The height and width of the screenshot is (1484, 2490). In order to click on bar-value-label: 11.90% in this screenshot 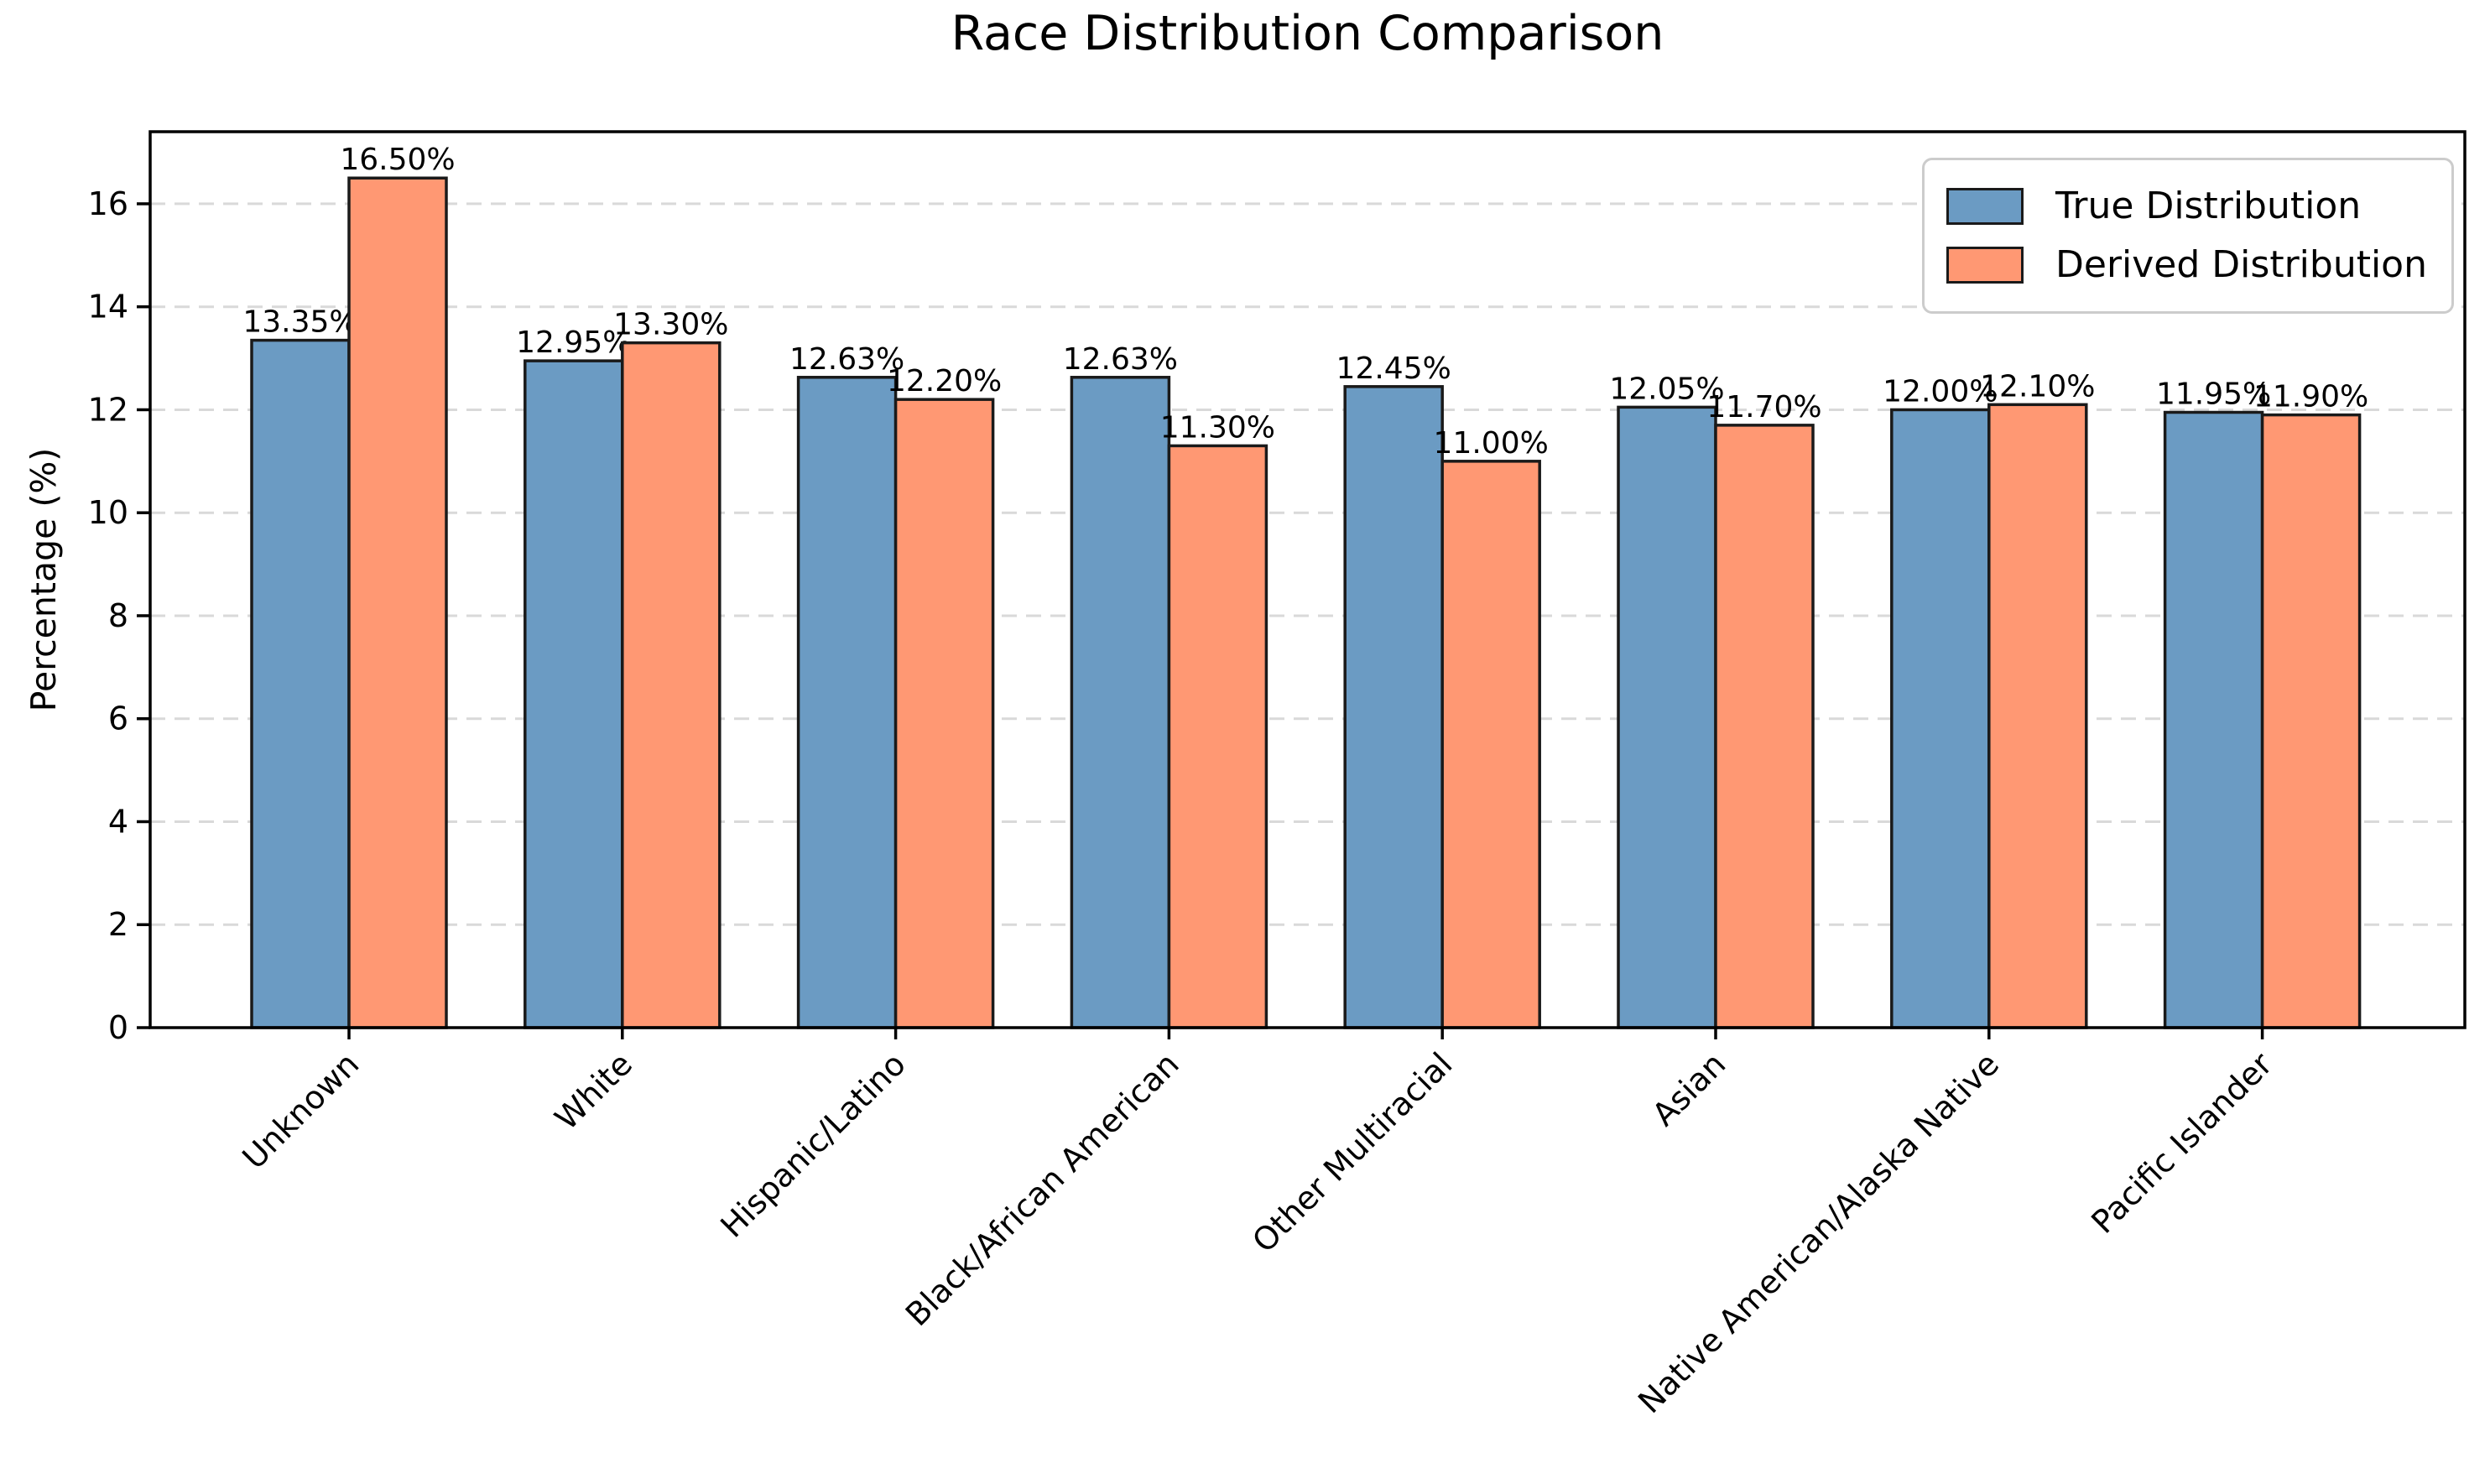, I will do `click(2310, 397)`.